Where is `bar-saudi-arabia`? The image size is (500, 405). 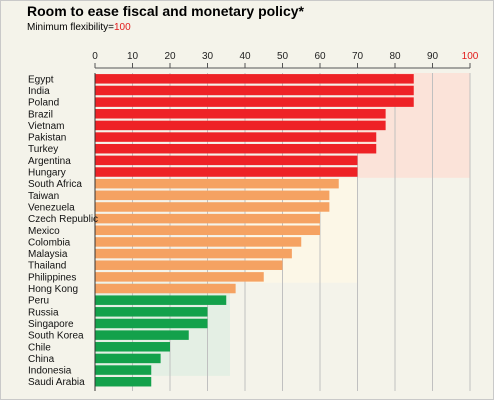 bar-saudi-arabia is located at coordinates (123, 381).